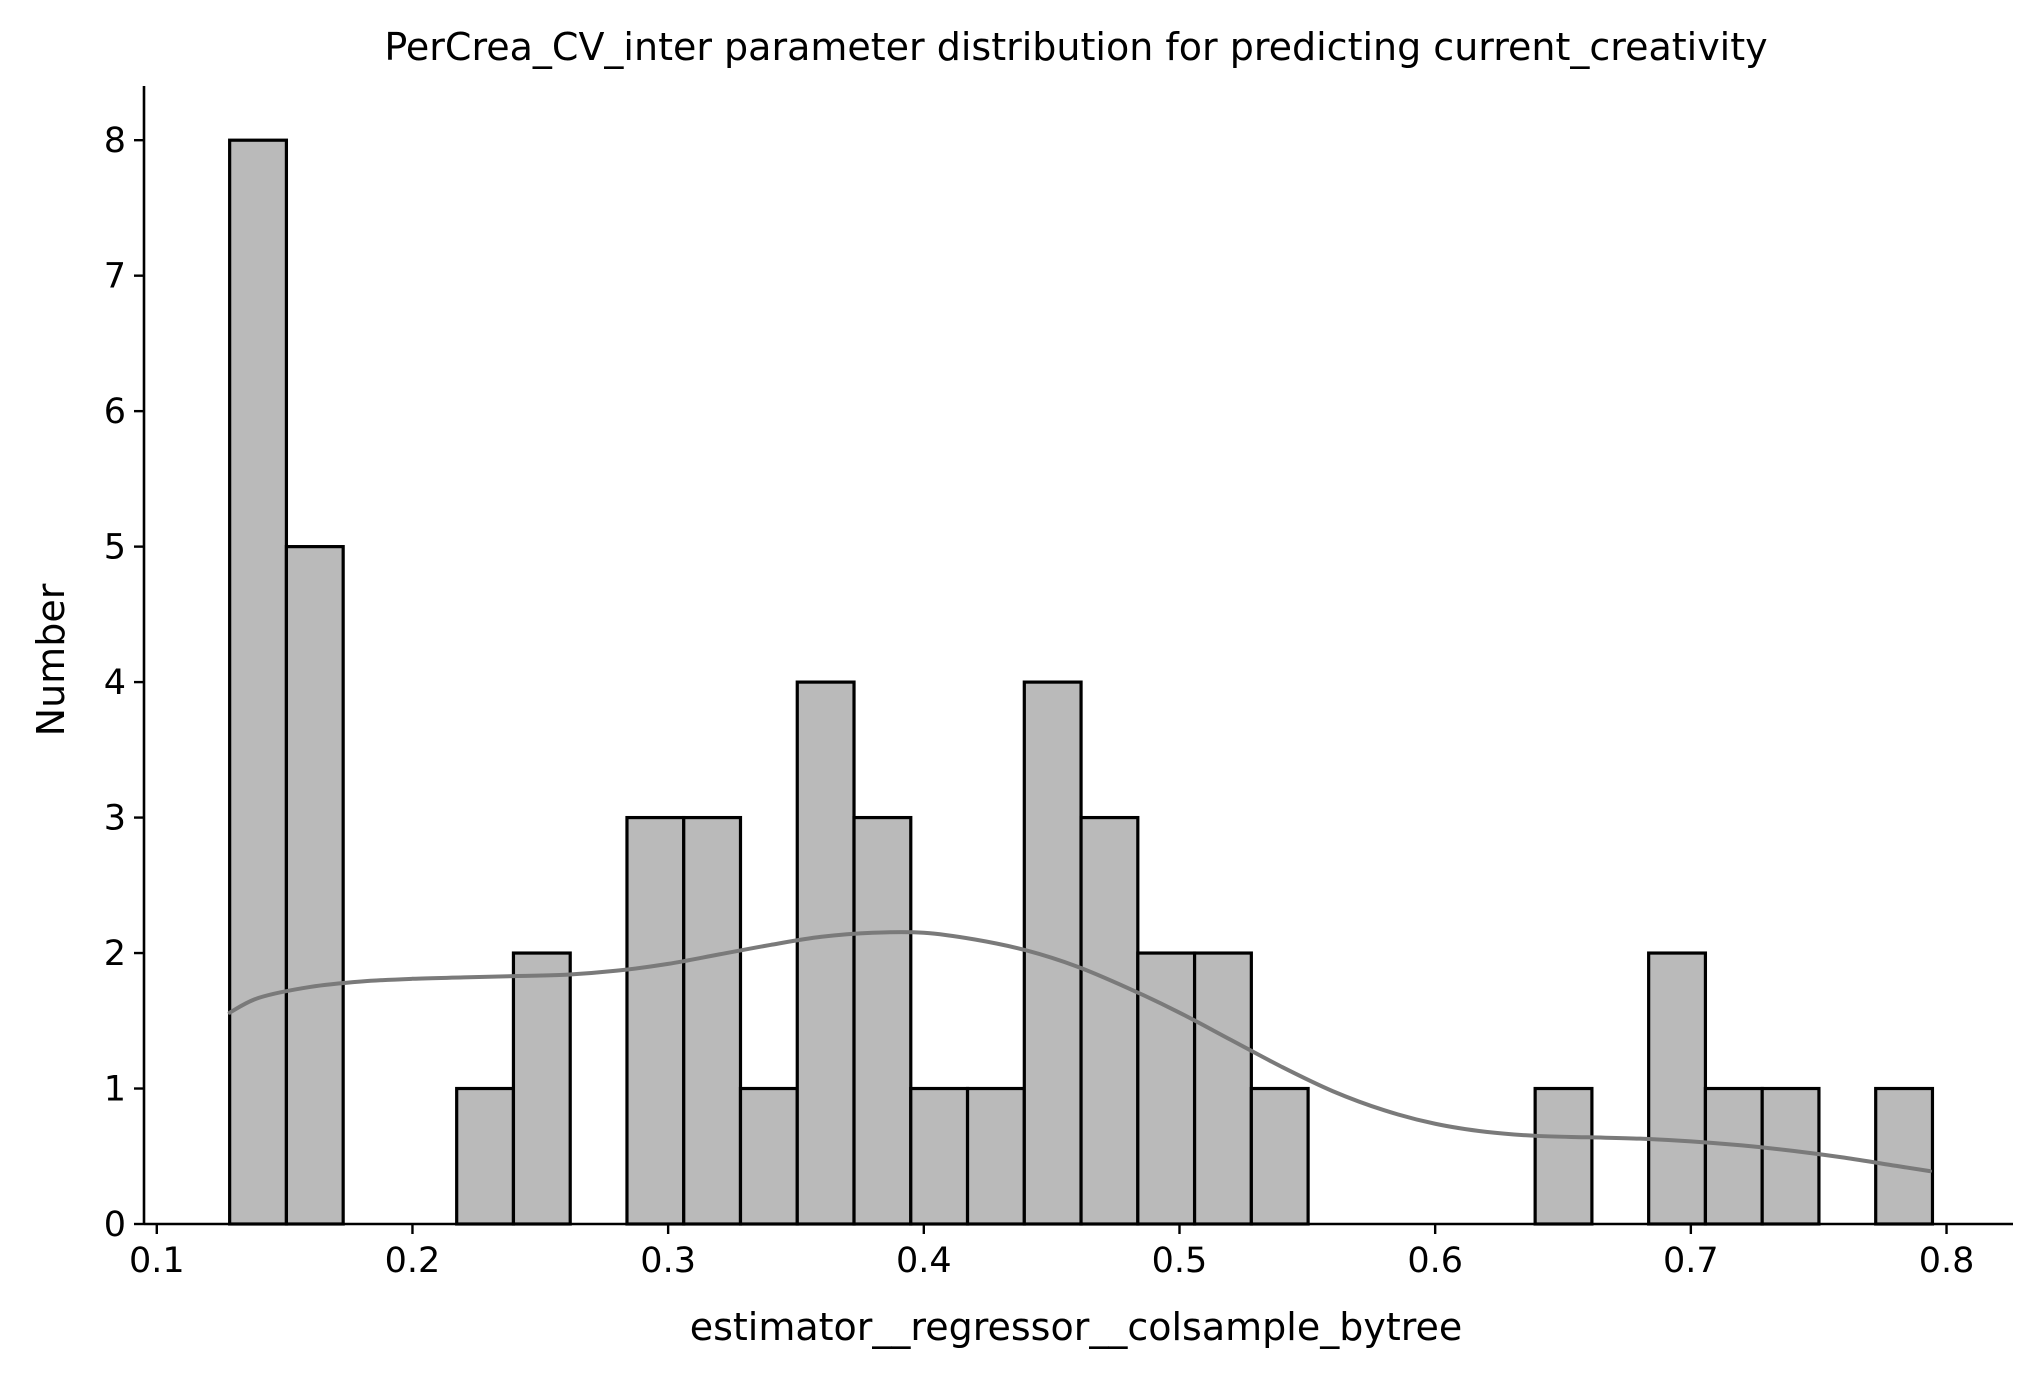 The width and height of the screenshot is (2032, 1375). I want to click on y-axis-label: Number, so click(51, 659).